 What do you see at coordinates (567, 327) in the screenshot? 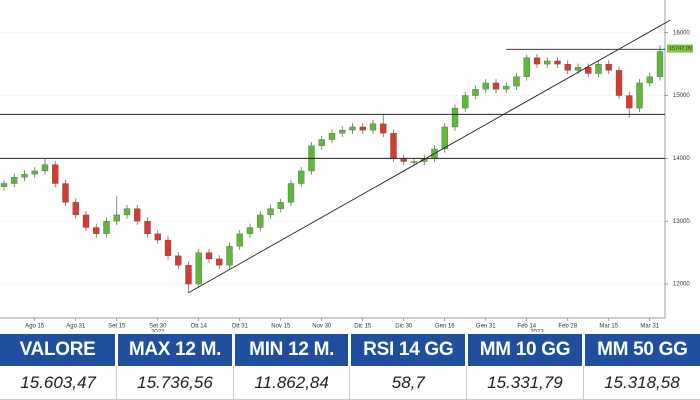
I see `x-tick-label: Feb 28` at bounding box center [567, 327].